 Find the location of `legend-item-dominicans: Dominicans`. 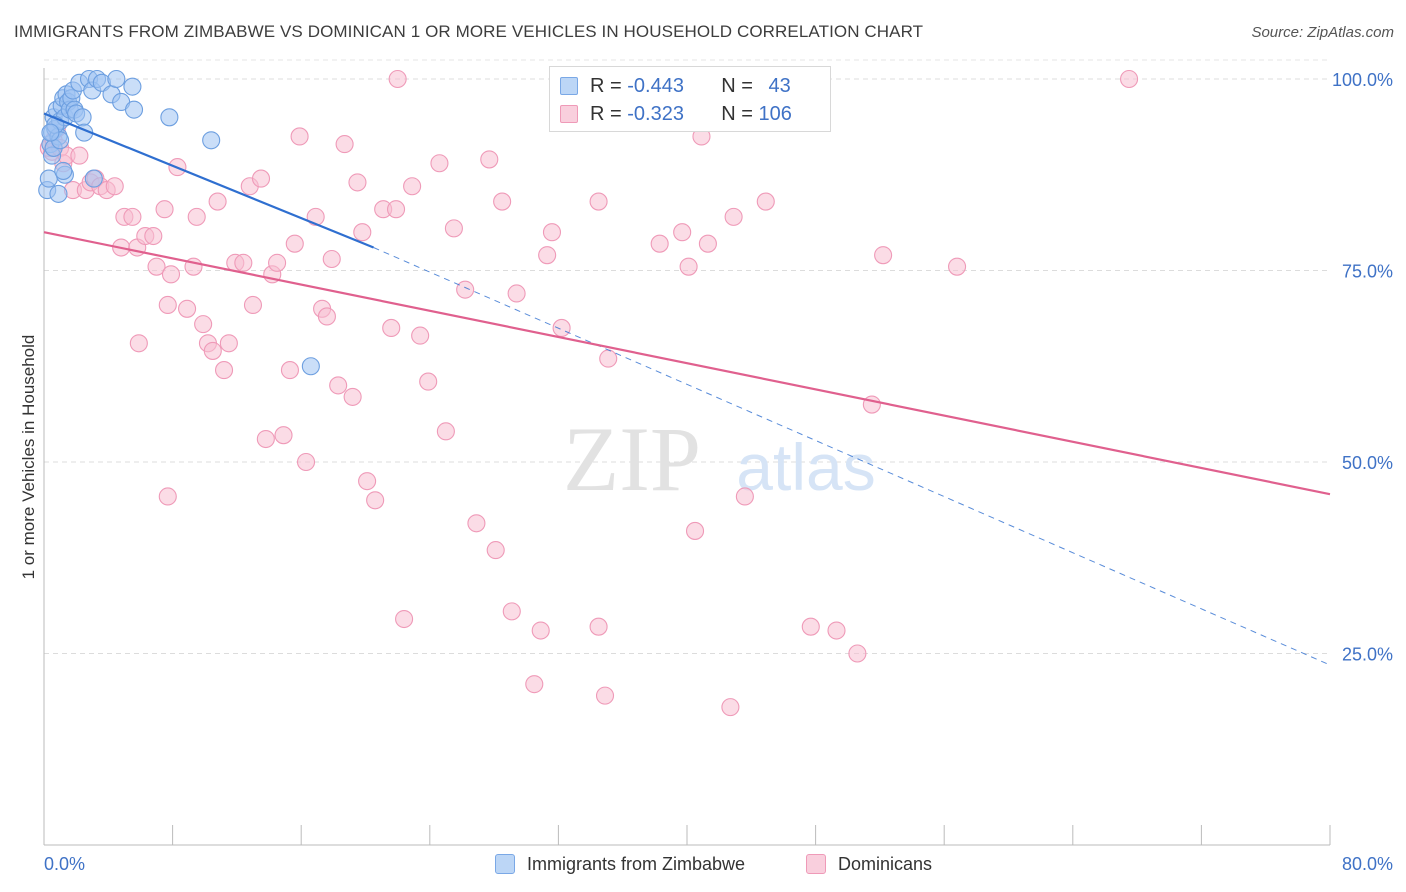

legend-item-dominicans: Dominicans is located at coordinates (869, 864).